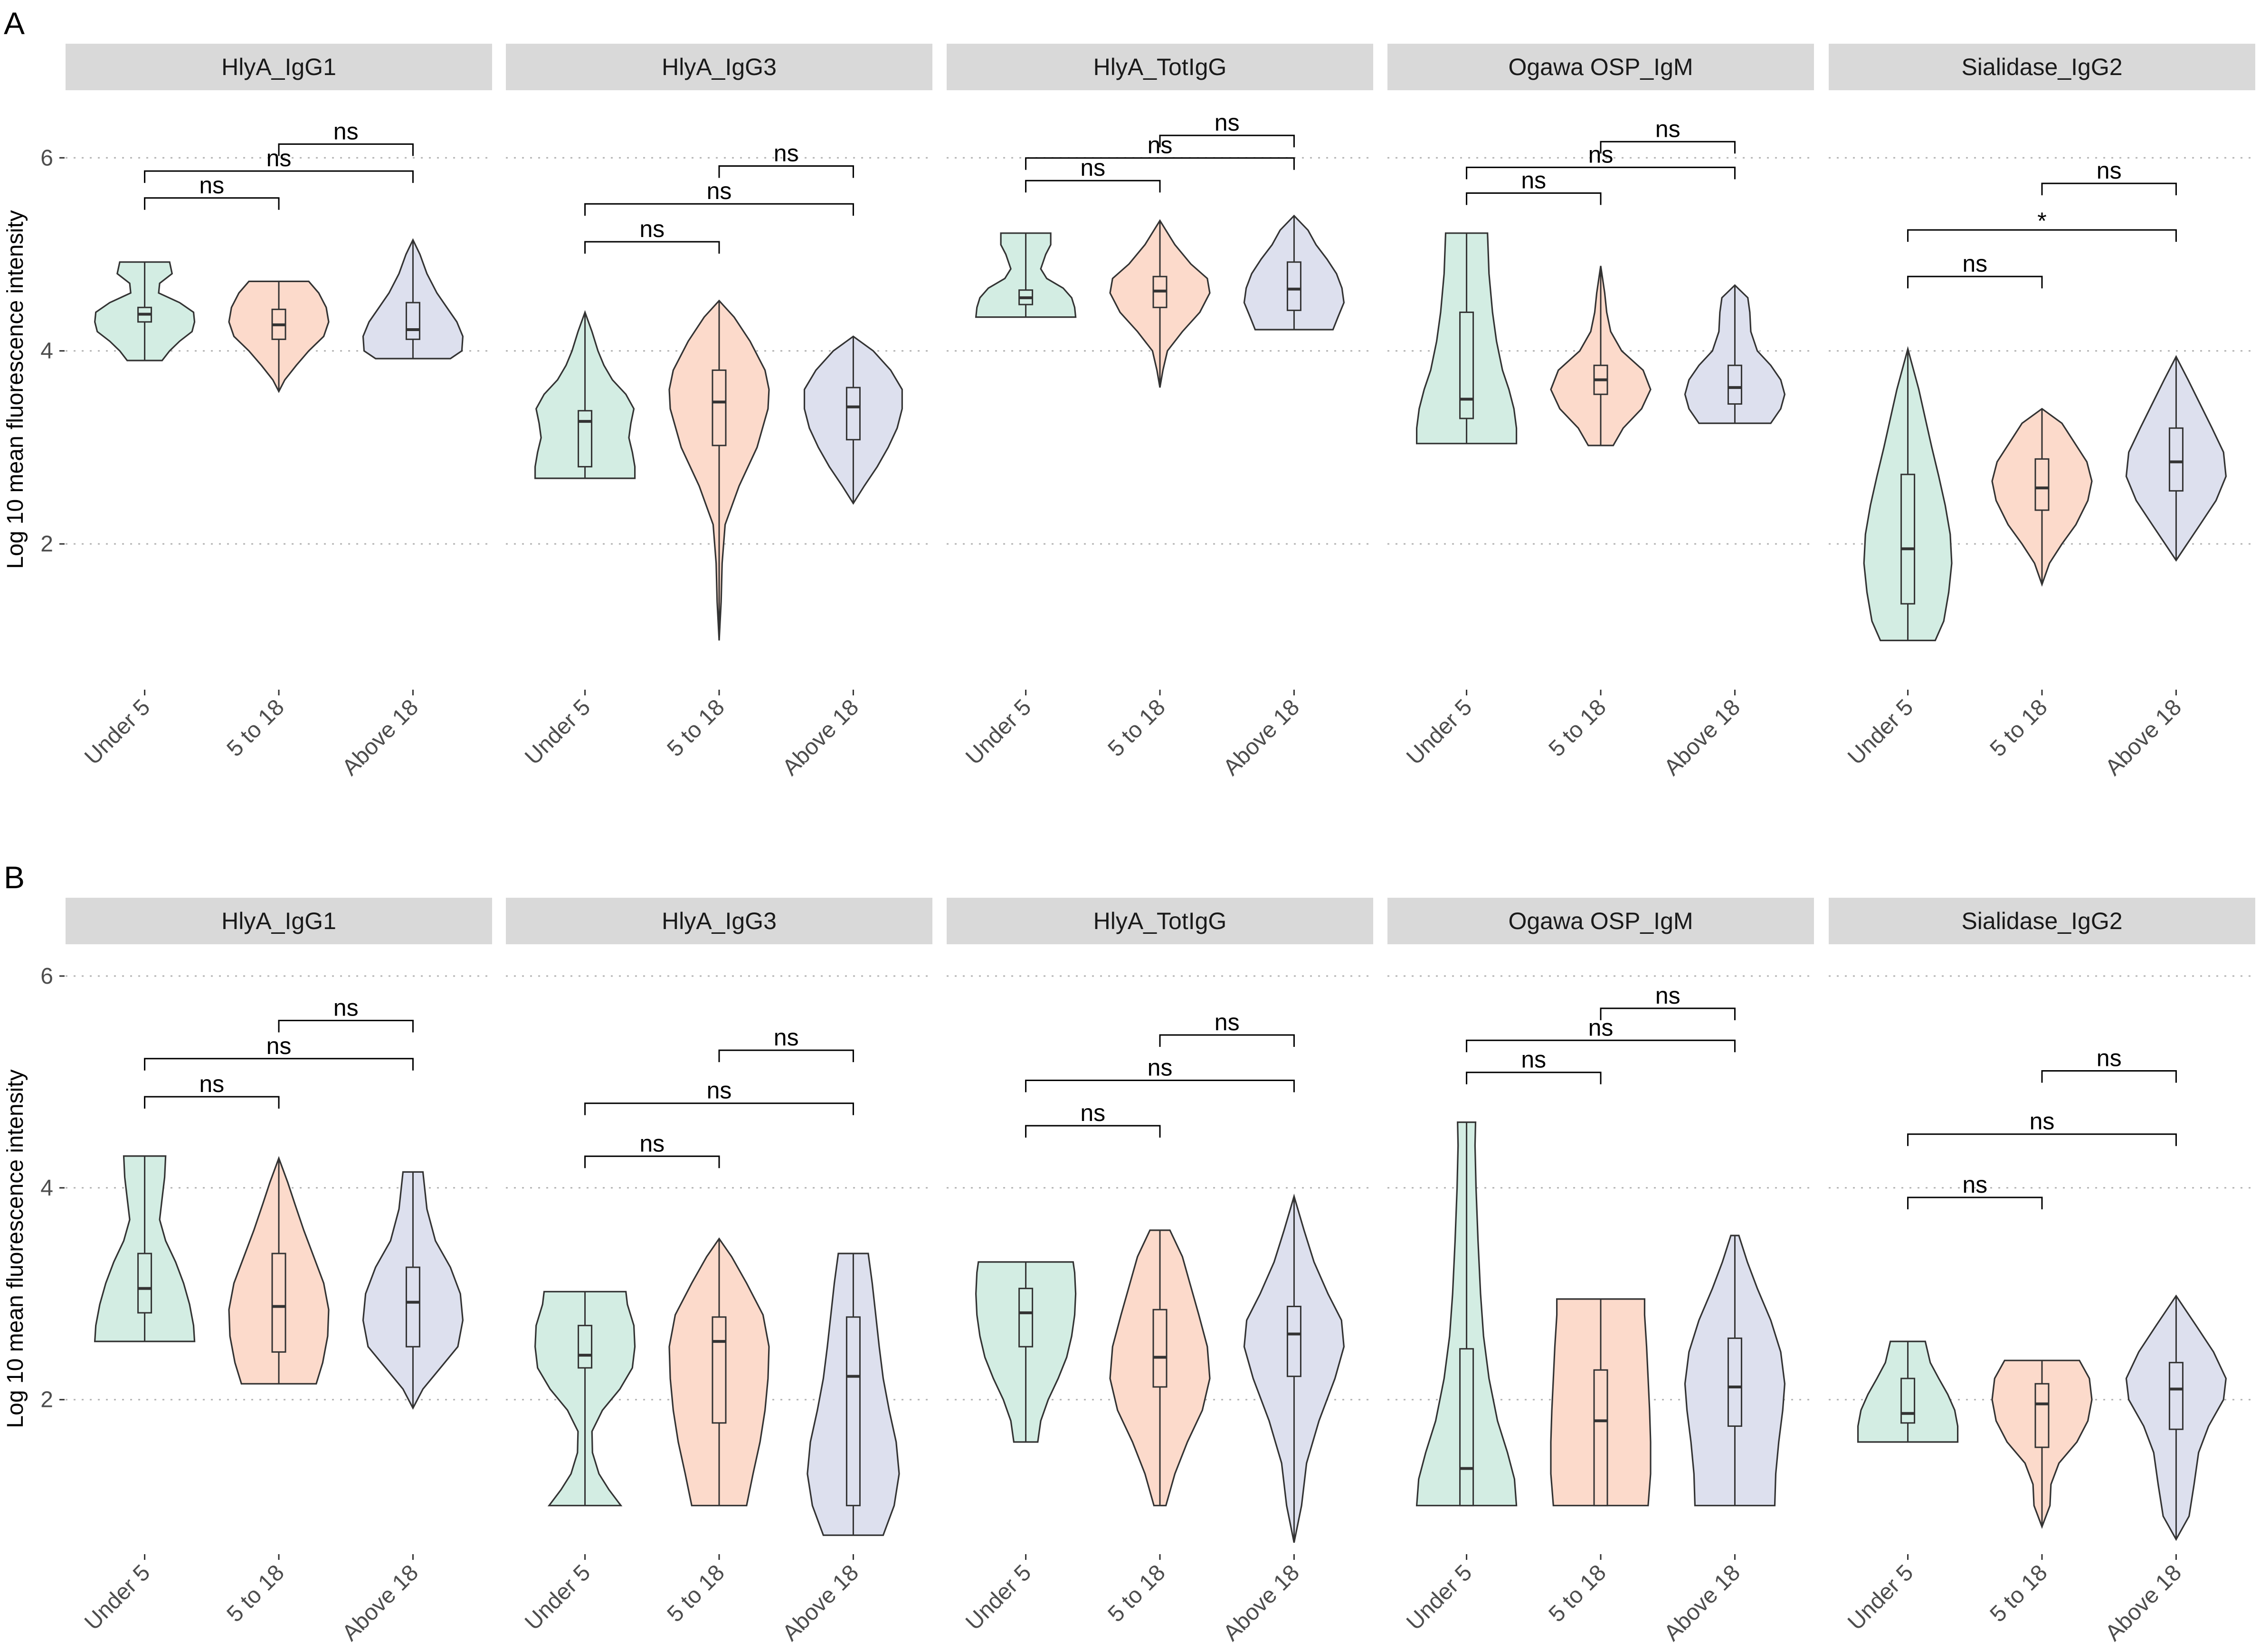 This screenshot has width=2260, height=1652. I want to click on facet-title: HlyA_IgG3, so click(719, 67).